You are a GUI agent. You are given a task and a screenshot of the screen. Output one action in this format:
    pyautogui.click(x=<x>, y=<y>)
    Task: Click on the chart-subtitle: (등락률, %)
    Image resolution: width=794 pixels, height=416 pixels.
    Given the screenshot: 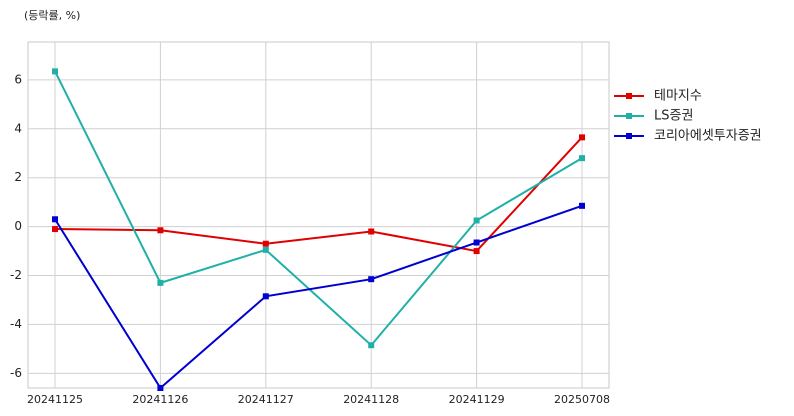 What is the action you would take?
    pyautogui.click(x=52, y=15)
    